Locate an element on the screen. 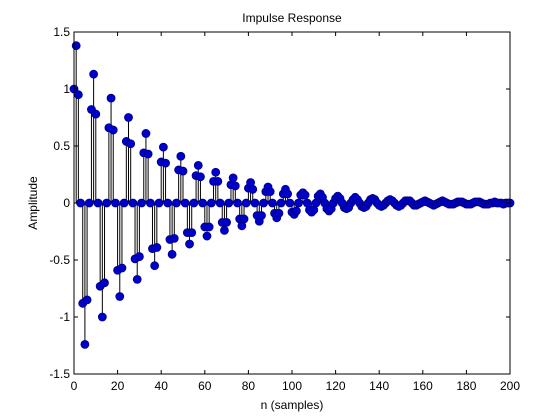 This screenshot has width=560, height=420. x-tick-label: 20 is located at coordinates (118, 386).